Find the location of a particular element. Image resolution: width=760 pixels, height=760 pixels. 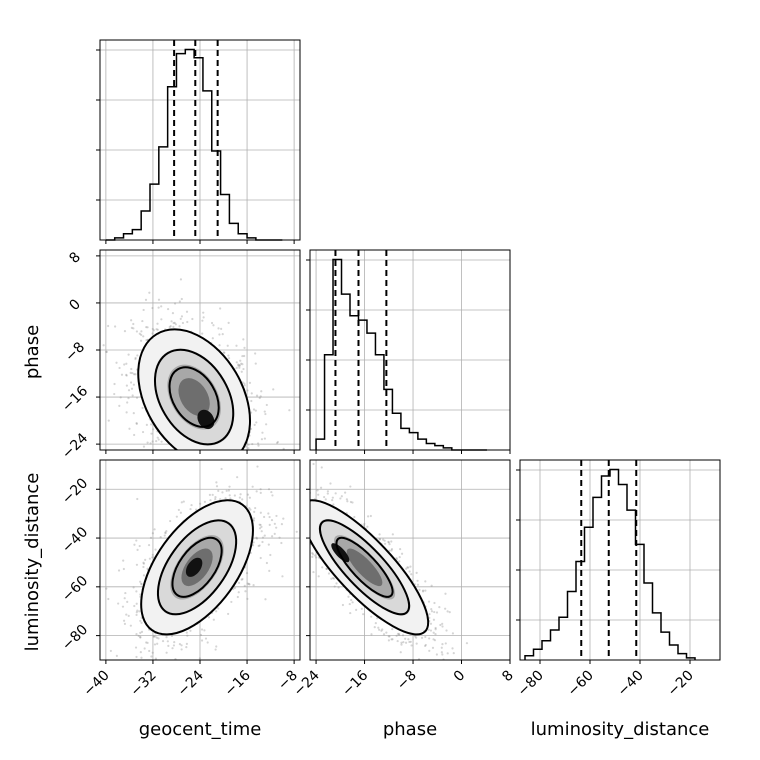

scatter_phase_vs_geocent_time-contour is located at coordinates (194, 389).